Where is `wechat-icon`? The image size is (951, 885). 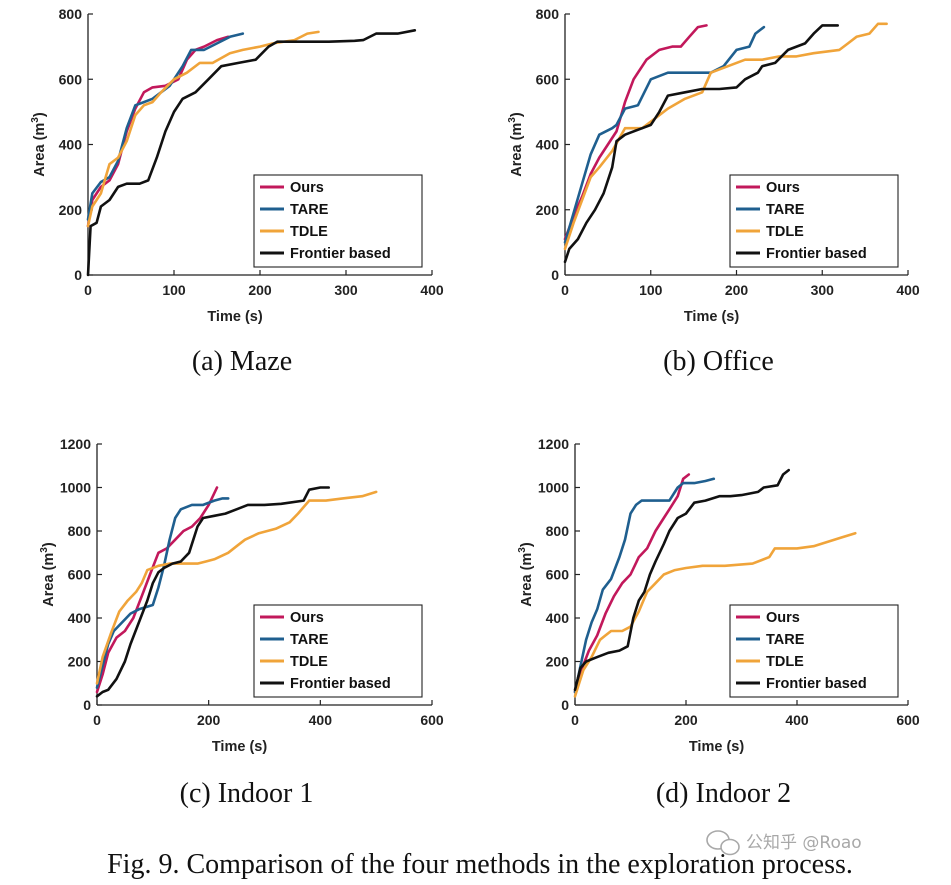 wechat-icon is located at coordinates (723, 843).